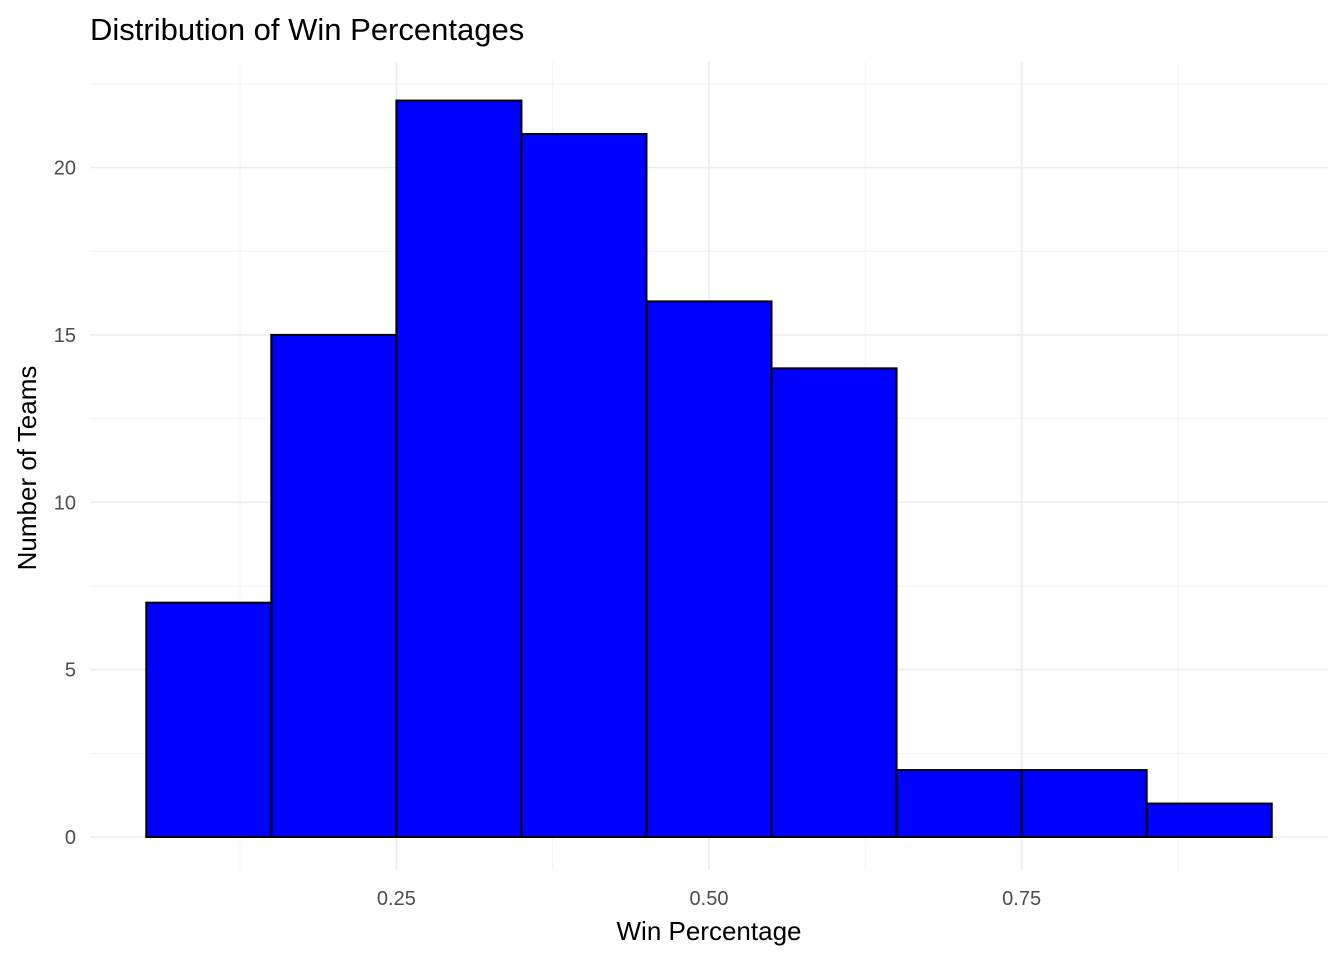  Describe the element at coordinates (27, 468) in the screenshot. I see `y-axis-title: Number of Teams` at that location.